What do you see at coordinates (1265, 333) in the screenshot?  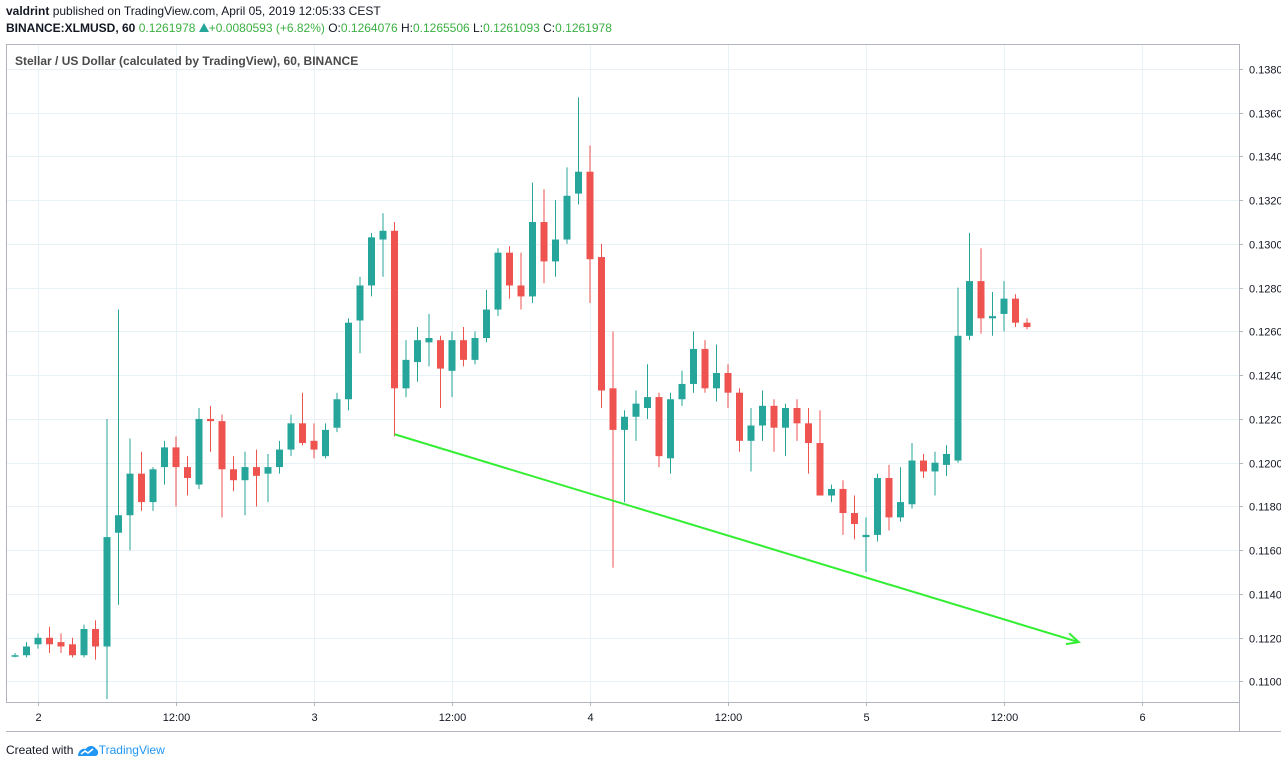 I see `price-tick-label: 0.1260000` at bounding box center [1265, 333].